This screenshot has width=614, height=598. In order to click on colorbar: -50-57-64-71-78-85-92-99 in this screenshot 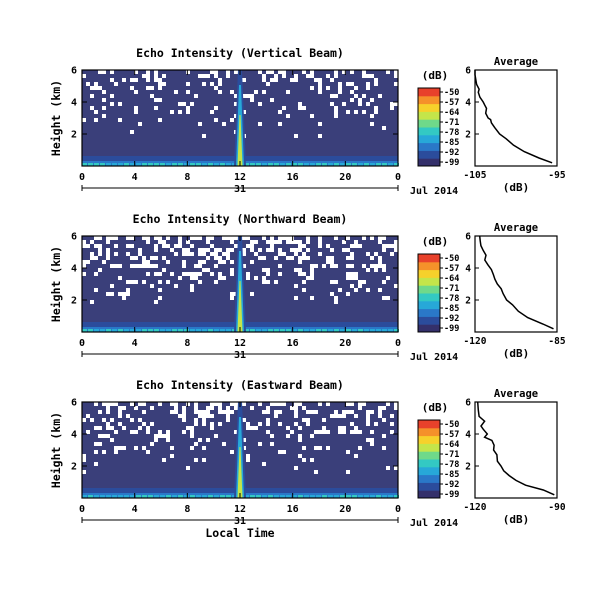, I will do `click(438, 293)`.